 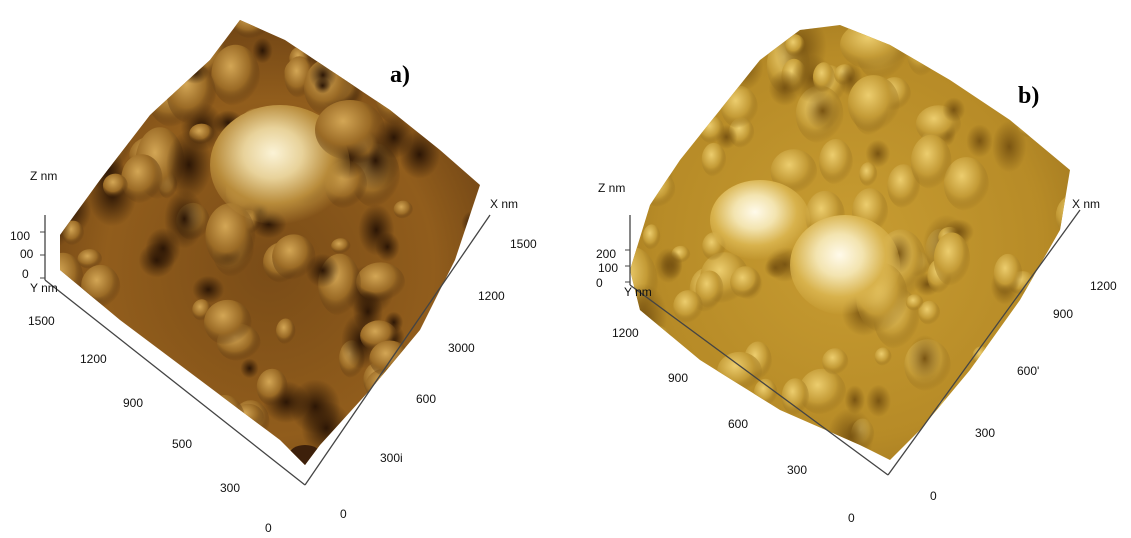 What do you see at coordinates (611, 188) in the screenshot?
I see `z-axis-title-b: Z nm` at bounding box center [611, 188].